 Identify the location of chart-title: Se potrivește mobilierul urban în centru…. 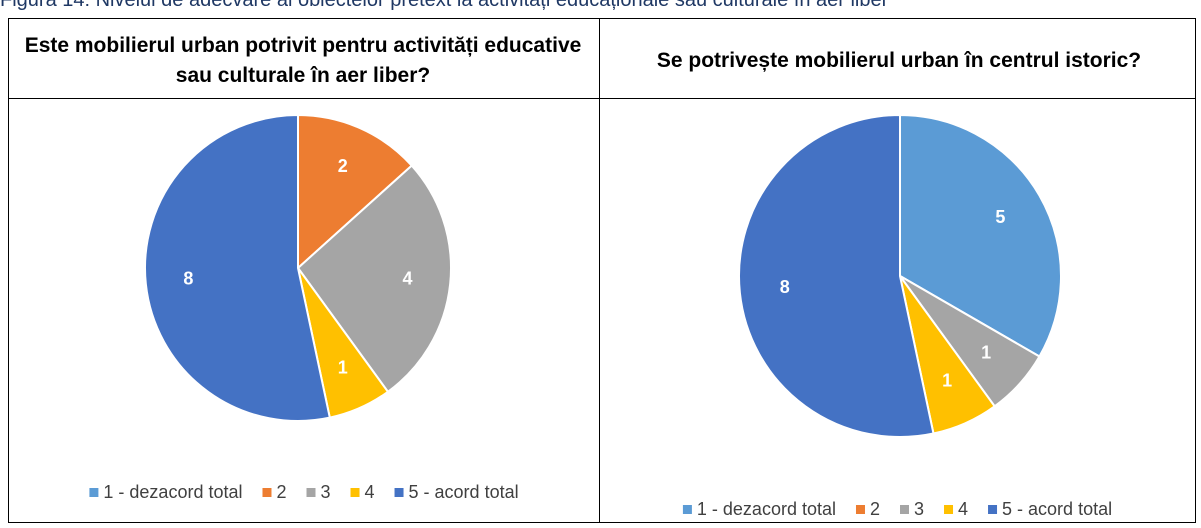
(899, 60).